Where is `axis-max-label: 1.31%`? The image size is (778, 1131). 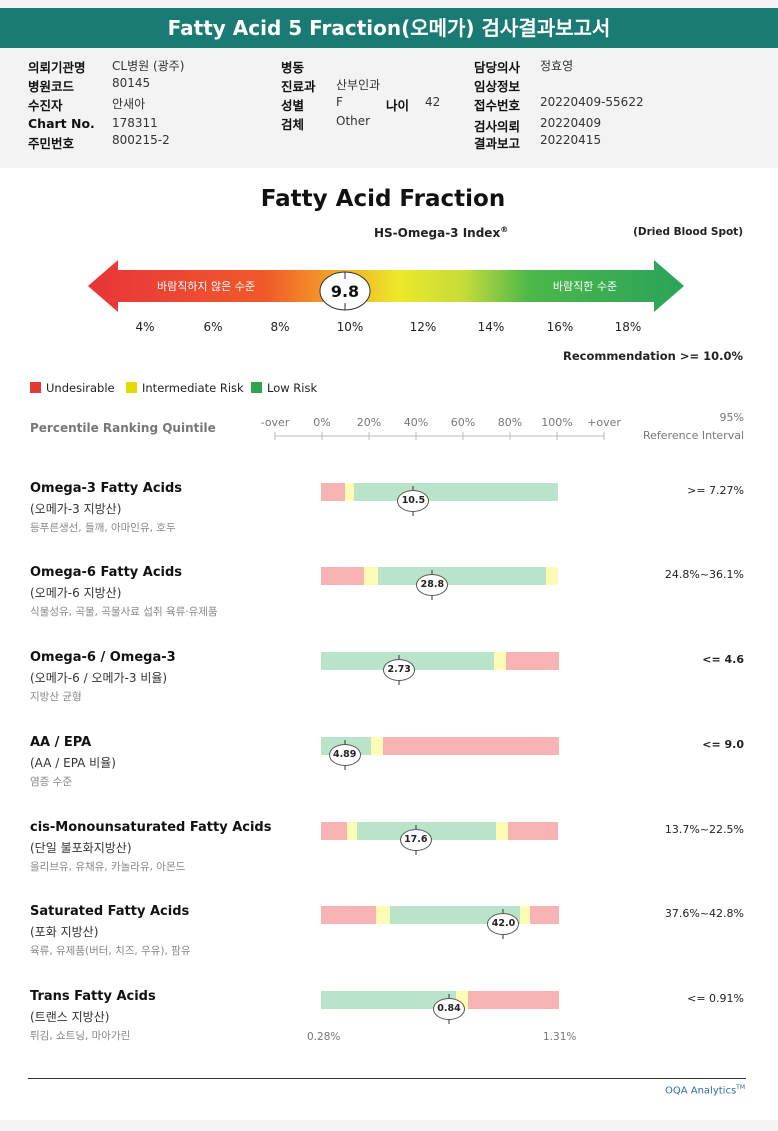 axis-max-label: 1.31% is located at coordinates (560, 1037).